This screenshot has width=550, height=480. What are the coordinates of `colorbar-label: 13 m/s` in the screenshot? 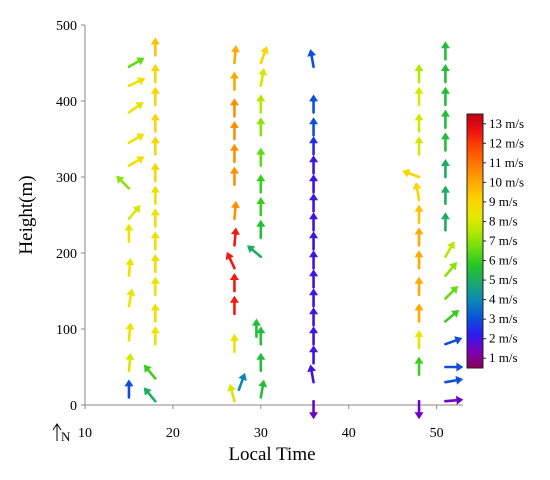 It's located at (506, 123).